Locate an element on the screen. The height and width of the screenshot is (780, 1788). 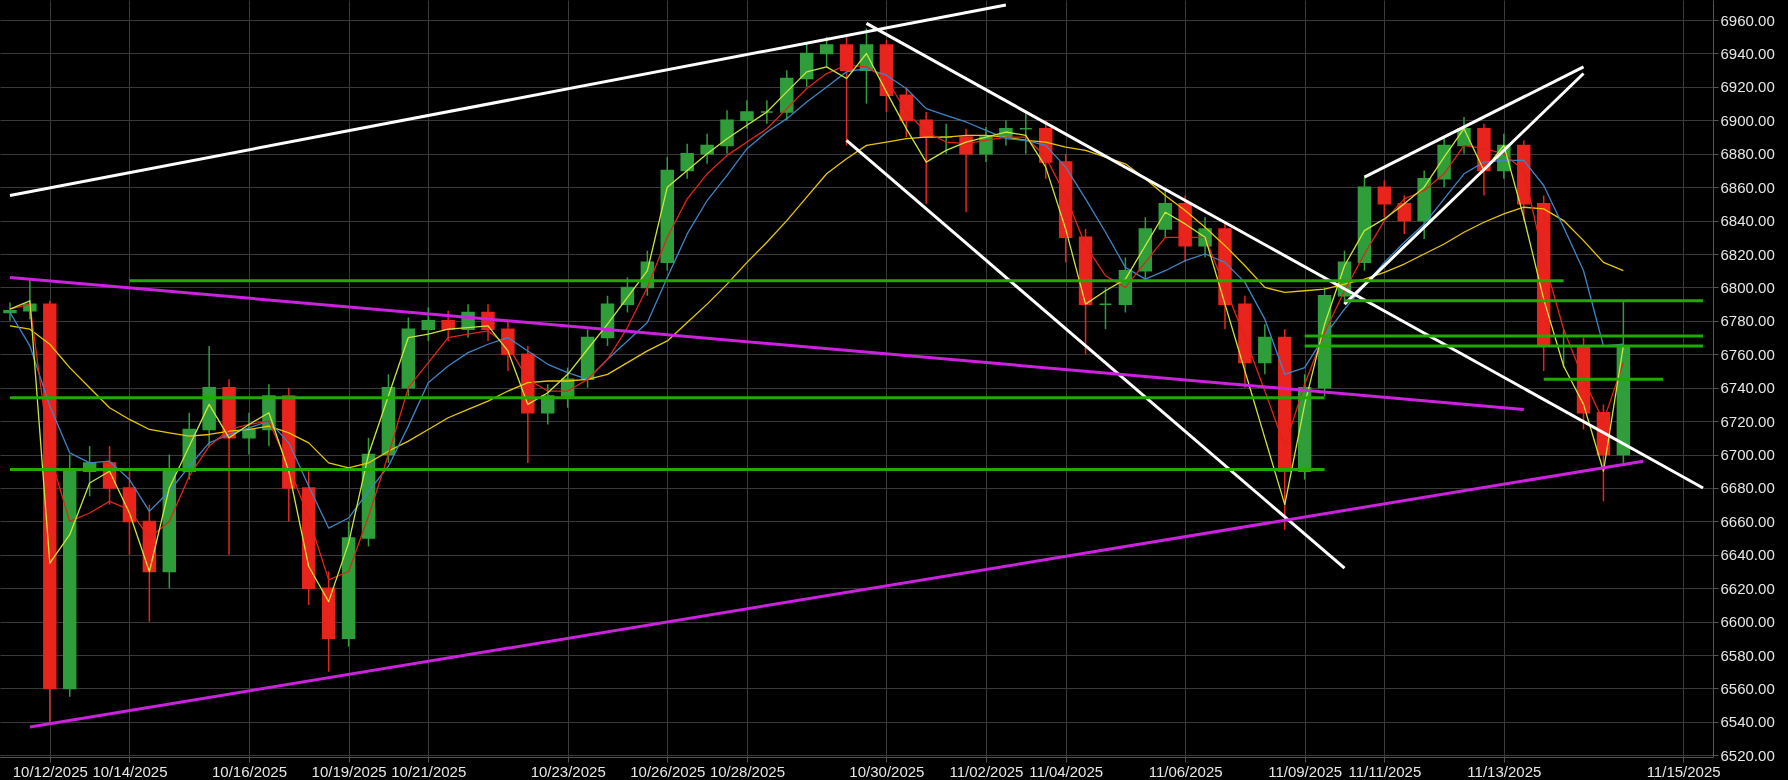
y-tick-label: 6760.00 is located at coordinates (1747, 354).